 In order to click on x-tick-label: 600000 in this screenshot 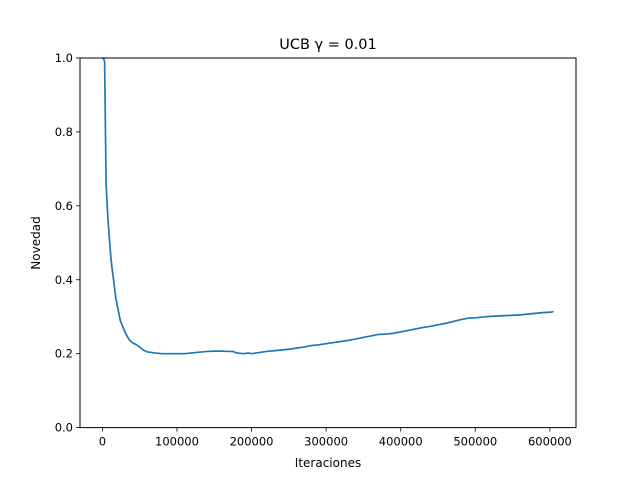, I will do `click(550, 442)`.